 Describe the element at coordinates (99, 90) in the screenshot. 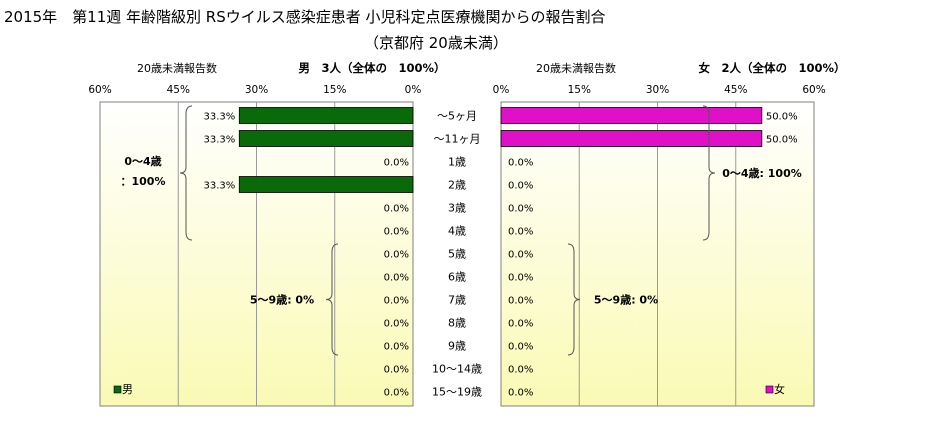

I see `male-tick-label: 60%` at that location.